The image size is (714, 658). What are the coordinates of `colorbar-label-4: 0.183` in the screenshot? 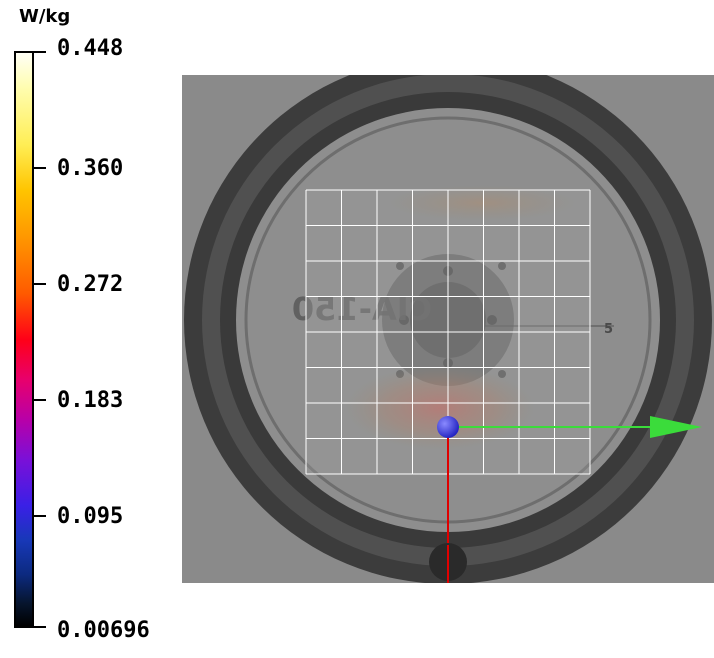 It's located at (90, 400).